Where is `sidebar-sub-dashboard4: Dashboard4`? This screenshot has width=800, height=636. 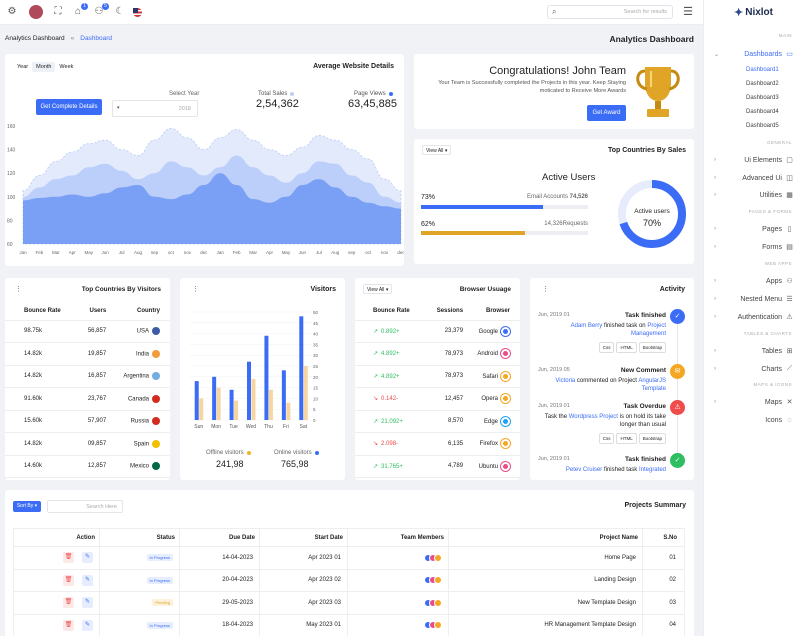 sidebar-sub-dashboard4: Dashboard4 is located at coordinates (762, 112).